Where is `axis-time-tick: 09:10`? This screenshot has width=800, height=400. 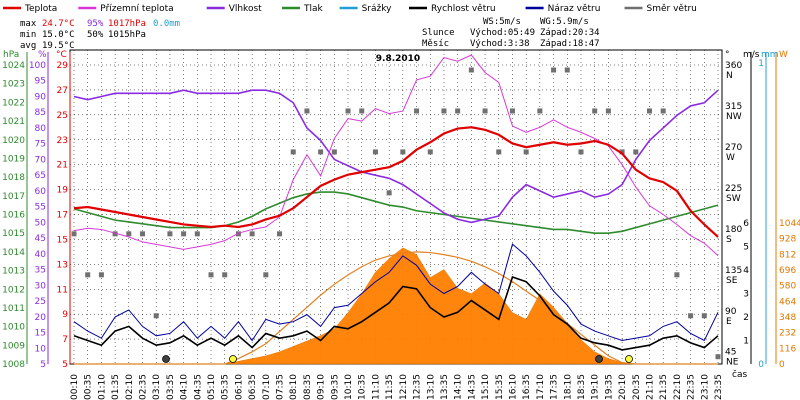 axis-time-tick: 09:10 is located at coordinates (322, 387).